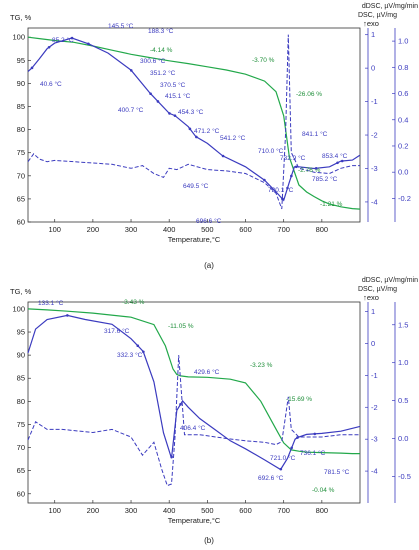  I want to click on dsc-peak-label: 370.5 °C, so click(173, 85).